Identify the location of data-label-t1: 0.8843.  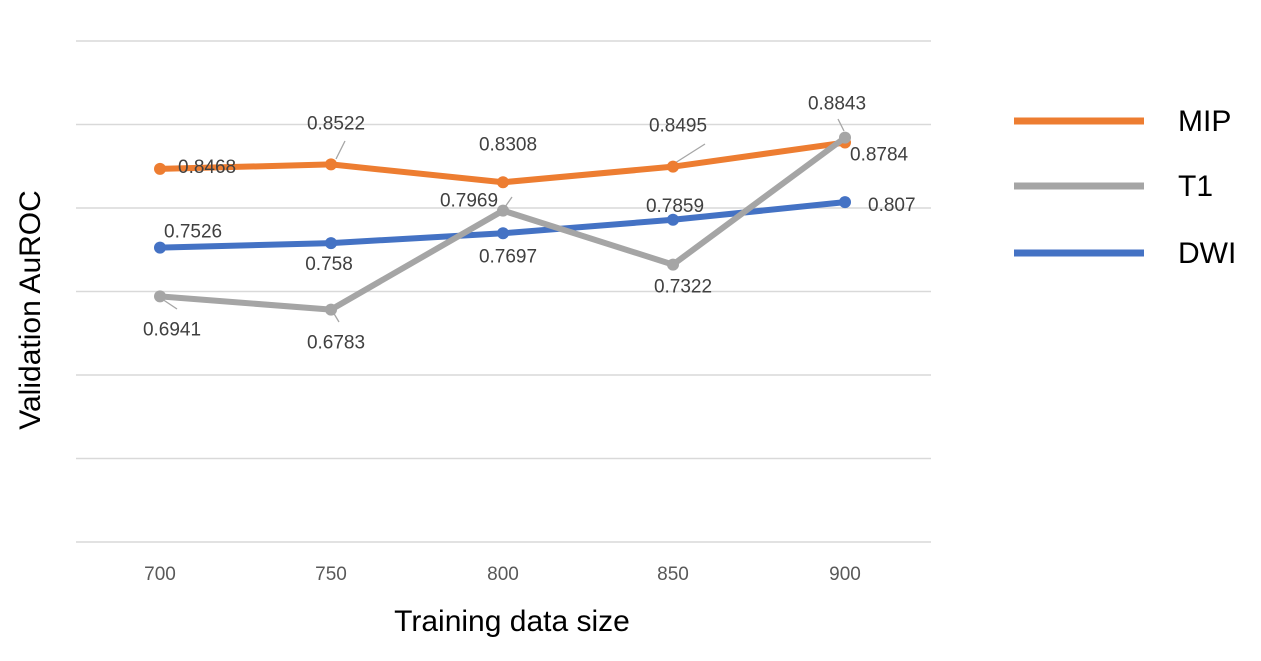
(837, 104).